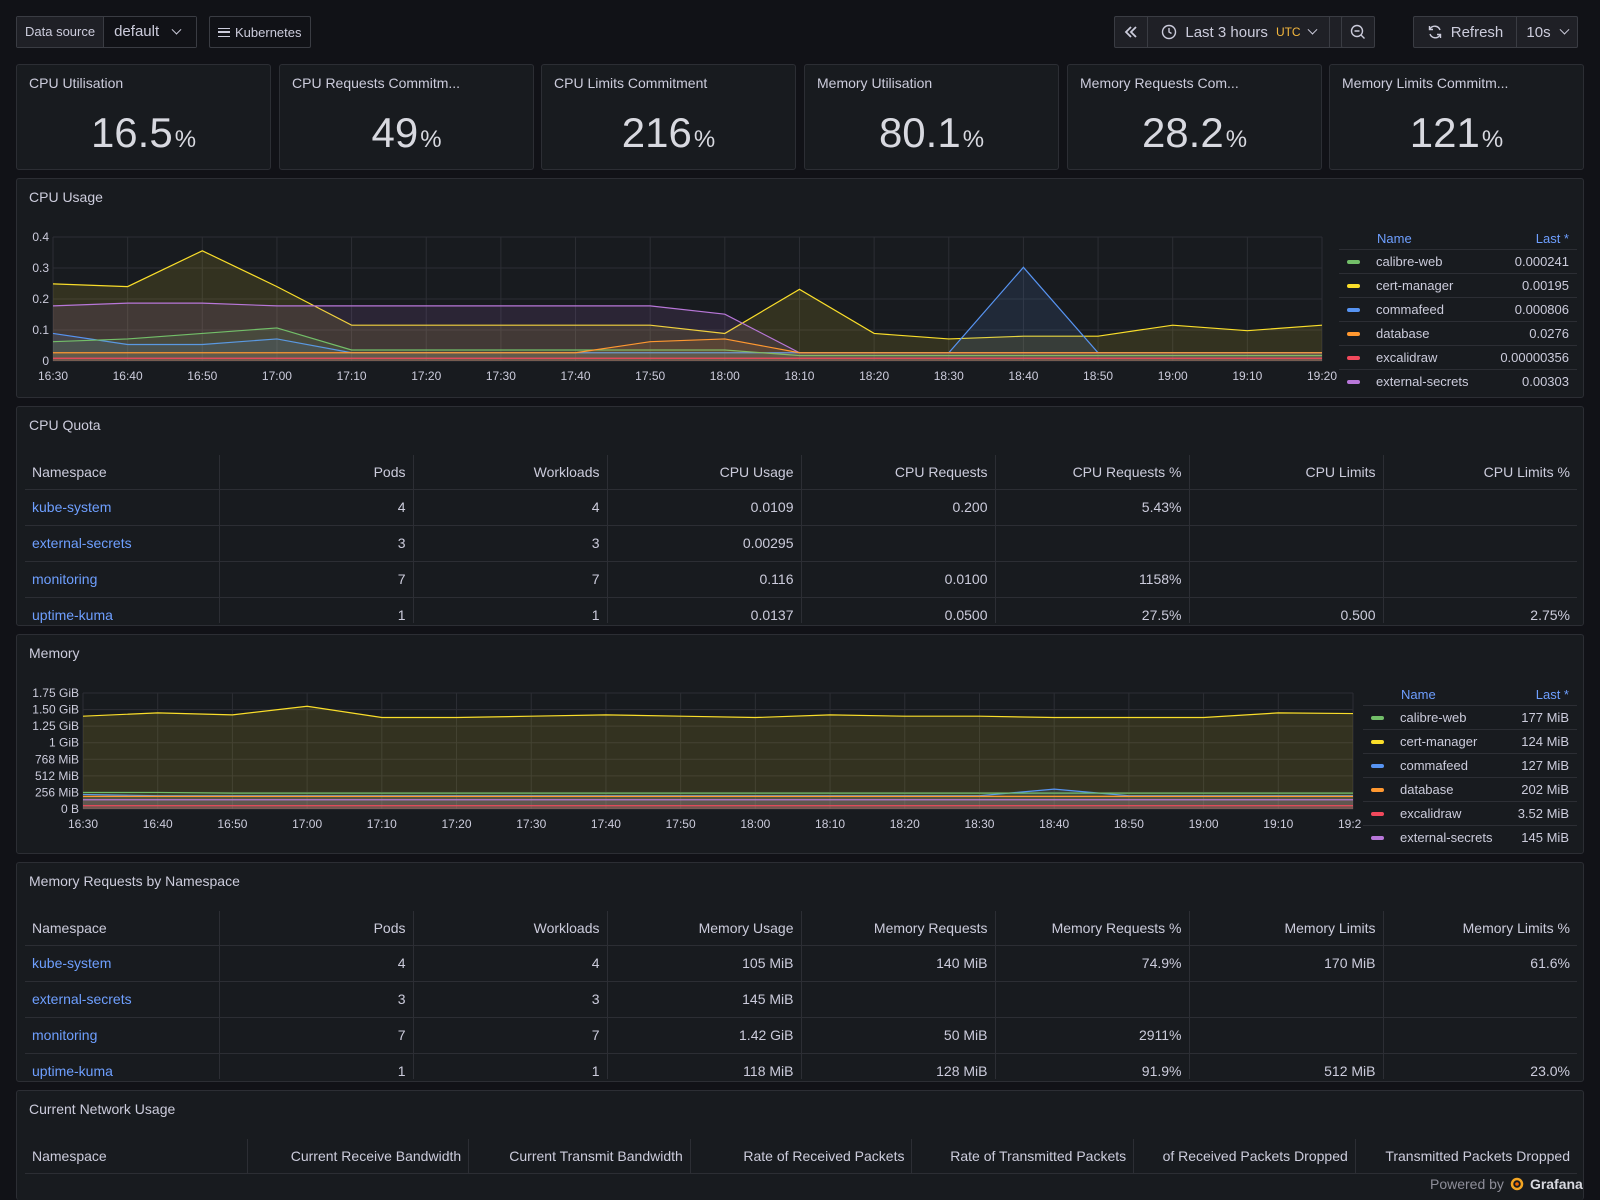 This screenshot has width=1600, height=1200. What do you see at coordinates (1465, 32) in the screenshot?
I see `refresh-button: Refresh` at bounding box center [1465, 32].